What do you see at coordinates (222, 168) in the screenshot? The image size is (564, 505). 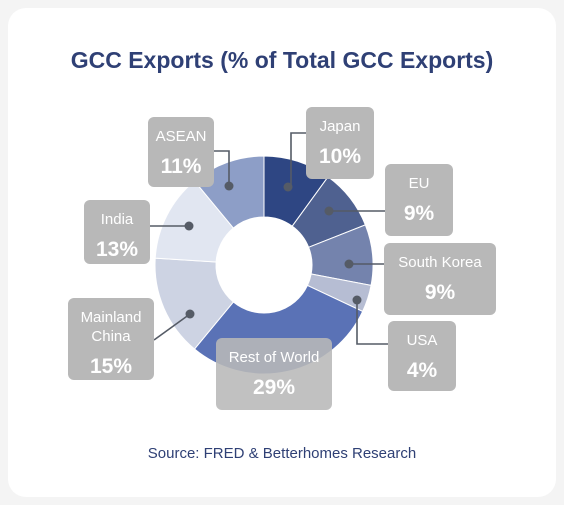 I see `connector-asean` at bounding box center [222, 168].